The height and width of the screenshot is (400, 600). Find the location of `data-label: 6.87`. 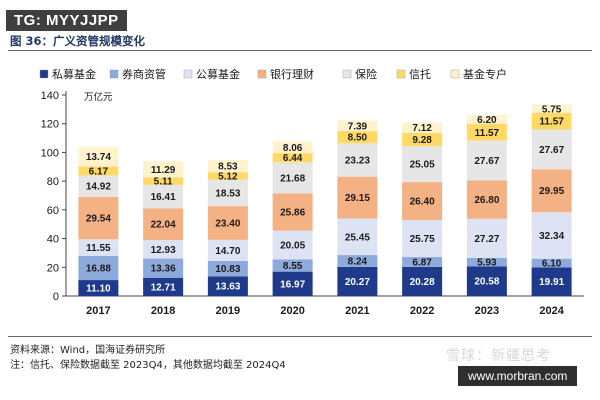

data-label: 6.87 is located at coordinates (422, 262).